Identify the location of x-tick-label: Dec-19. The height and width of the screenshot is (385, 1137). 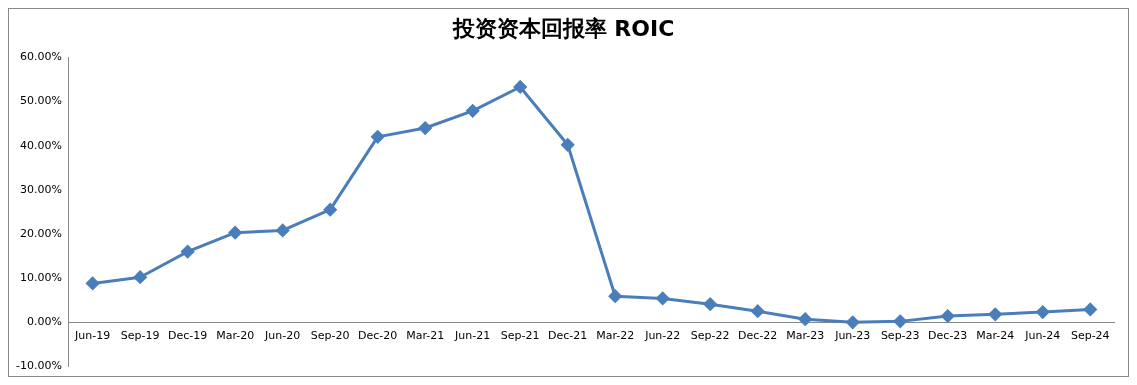
(188, 335).